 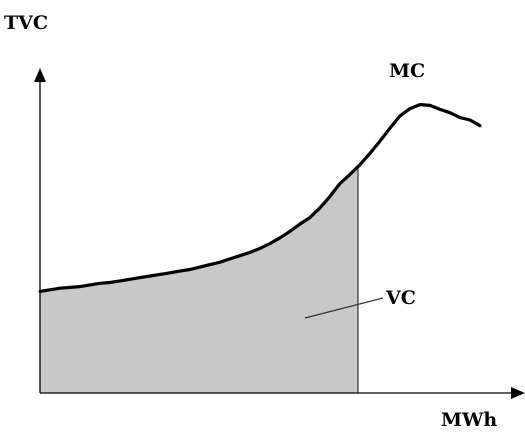 I want to click on y-axis-label: TVC, so click(x=26, y=23).